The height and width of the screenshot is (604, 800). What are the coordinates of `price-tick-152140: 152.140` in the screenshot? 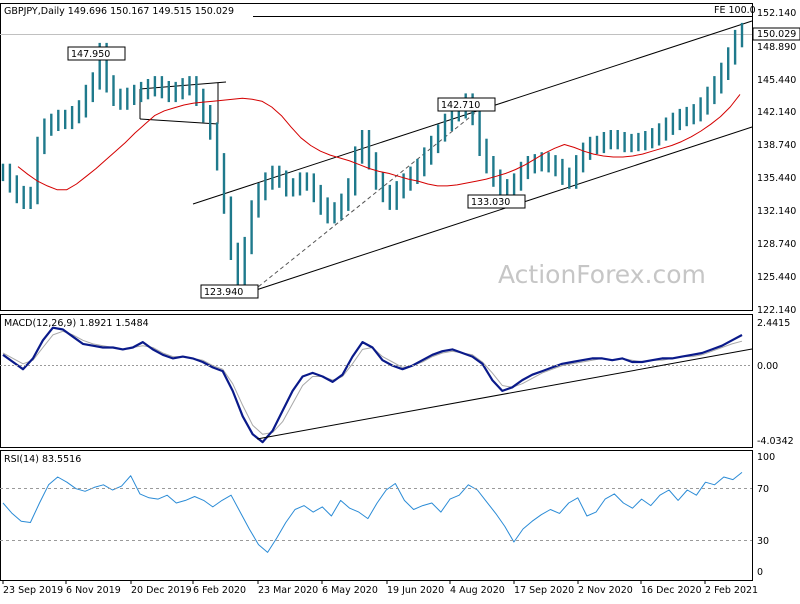 It's located at (776, 13).